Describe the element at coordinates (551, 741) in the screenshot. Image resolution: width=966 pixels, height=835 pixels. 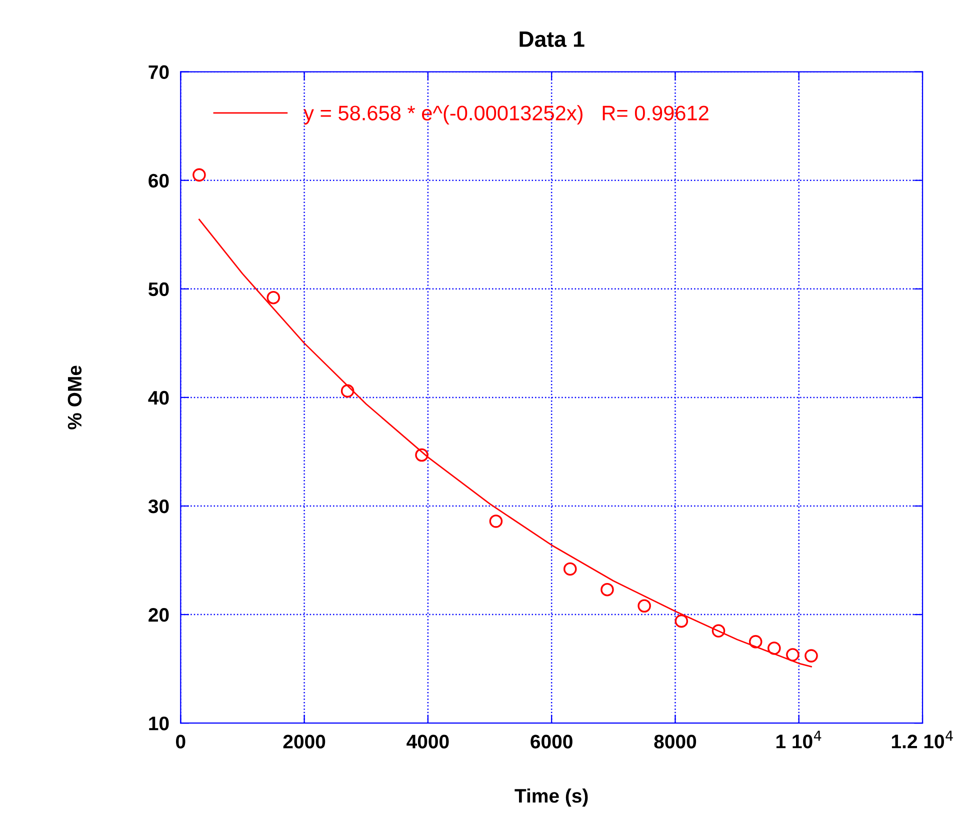
I see `x-tick-label: 6000` at that location.